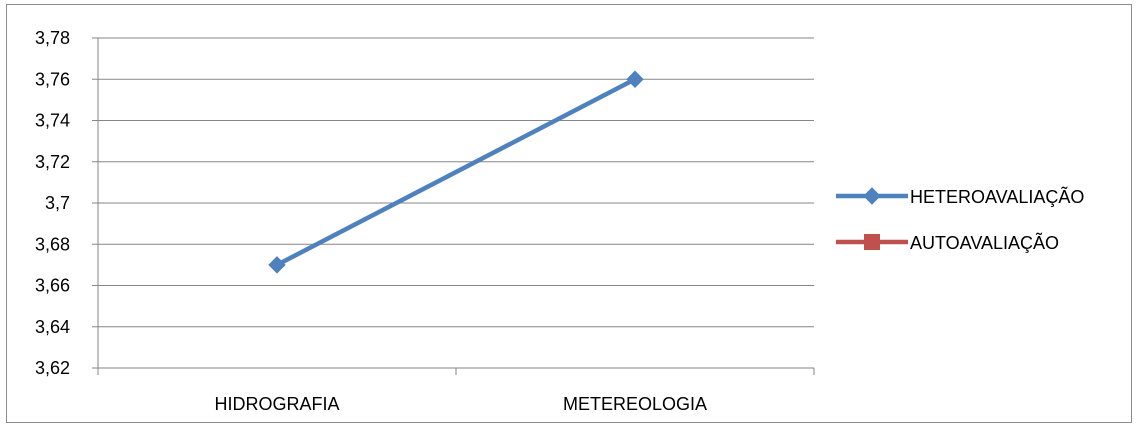 This screenshot has width=1138, height=427. What do you see at coordinates (997, 196) in the screenshot?
I see `legend-label: HETEROAVALIAÇÃO` at bounding box center [997, 196].